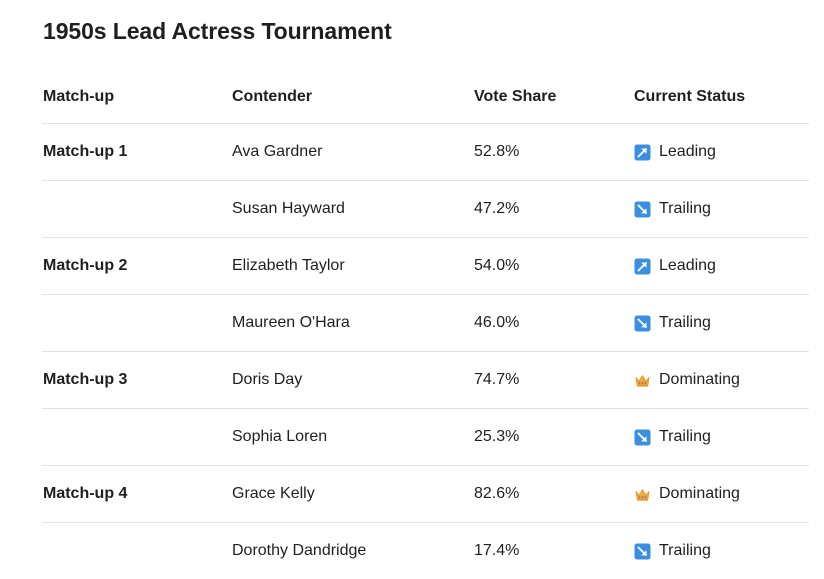  What do you see at coordinates (497, 379) in the screenshot?
I see `vote-share-cell: 74.7%` at bounding box center [497, 379].